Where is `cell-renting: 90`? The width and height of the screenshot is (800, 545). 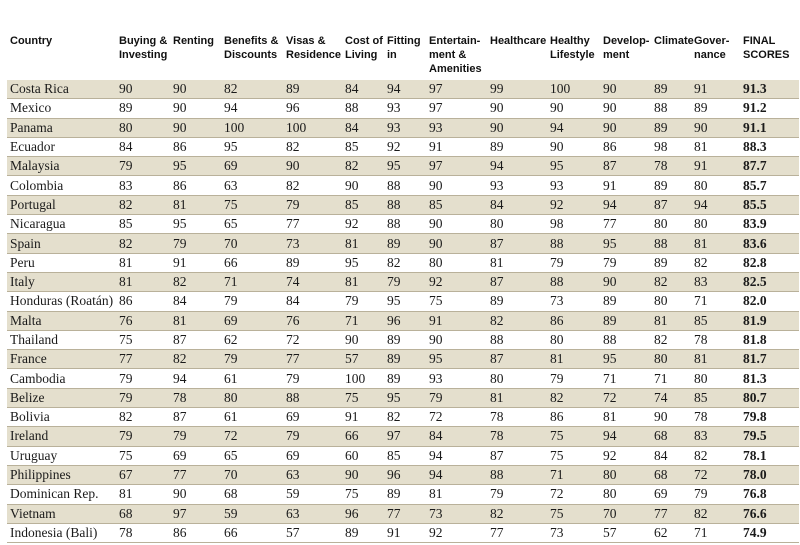 cell-renting: 90 is located at coordinates (195, 128).